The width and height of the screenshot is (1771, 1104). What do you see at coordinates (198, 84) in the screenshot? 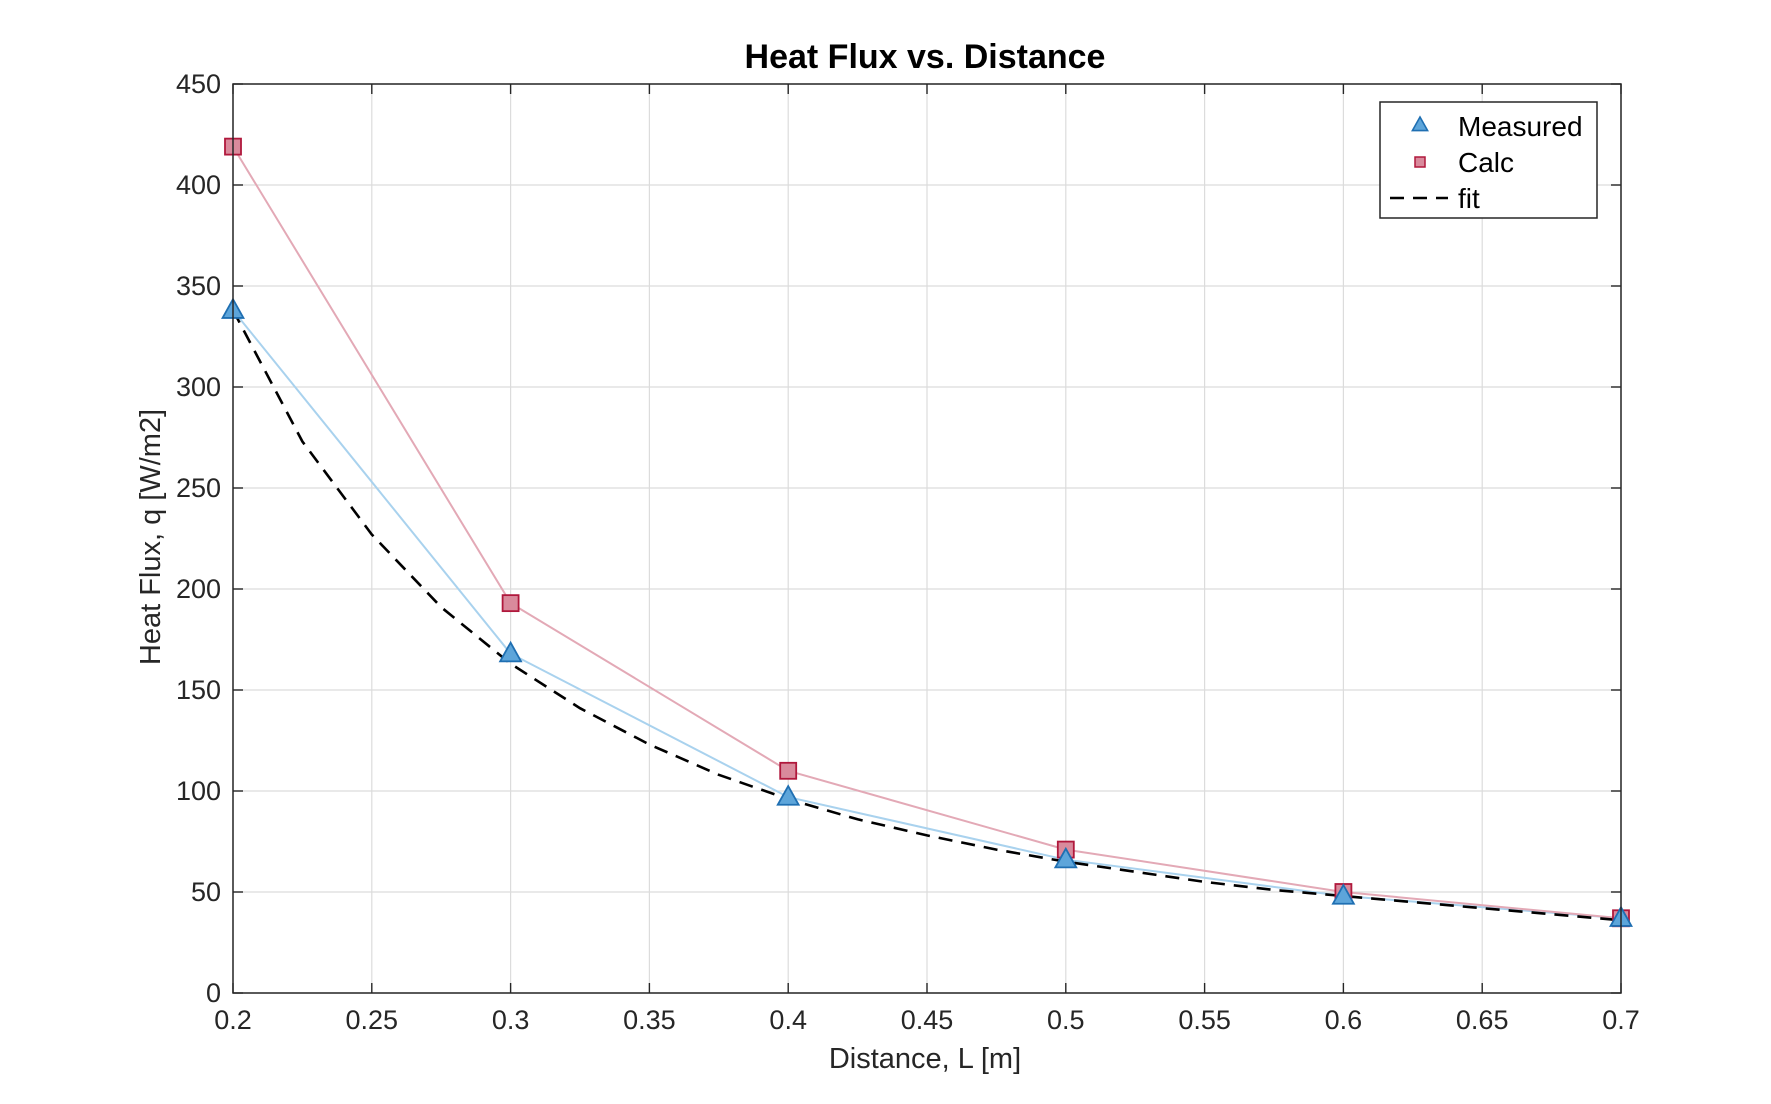
I see `y-tick-label: 450` at bounding box center [198, 84].